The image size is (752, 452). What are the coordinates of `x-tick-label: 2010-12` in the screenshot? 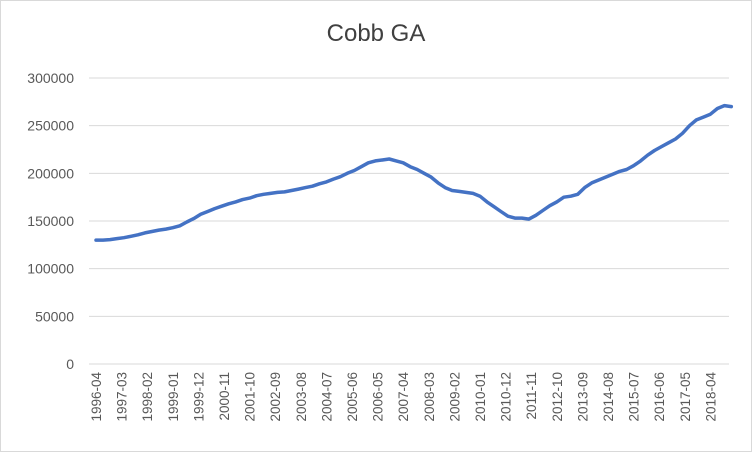 It's located at (506, 397).